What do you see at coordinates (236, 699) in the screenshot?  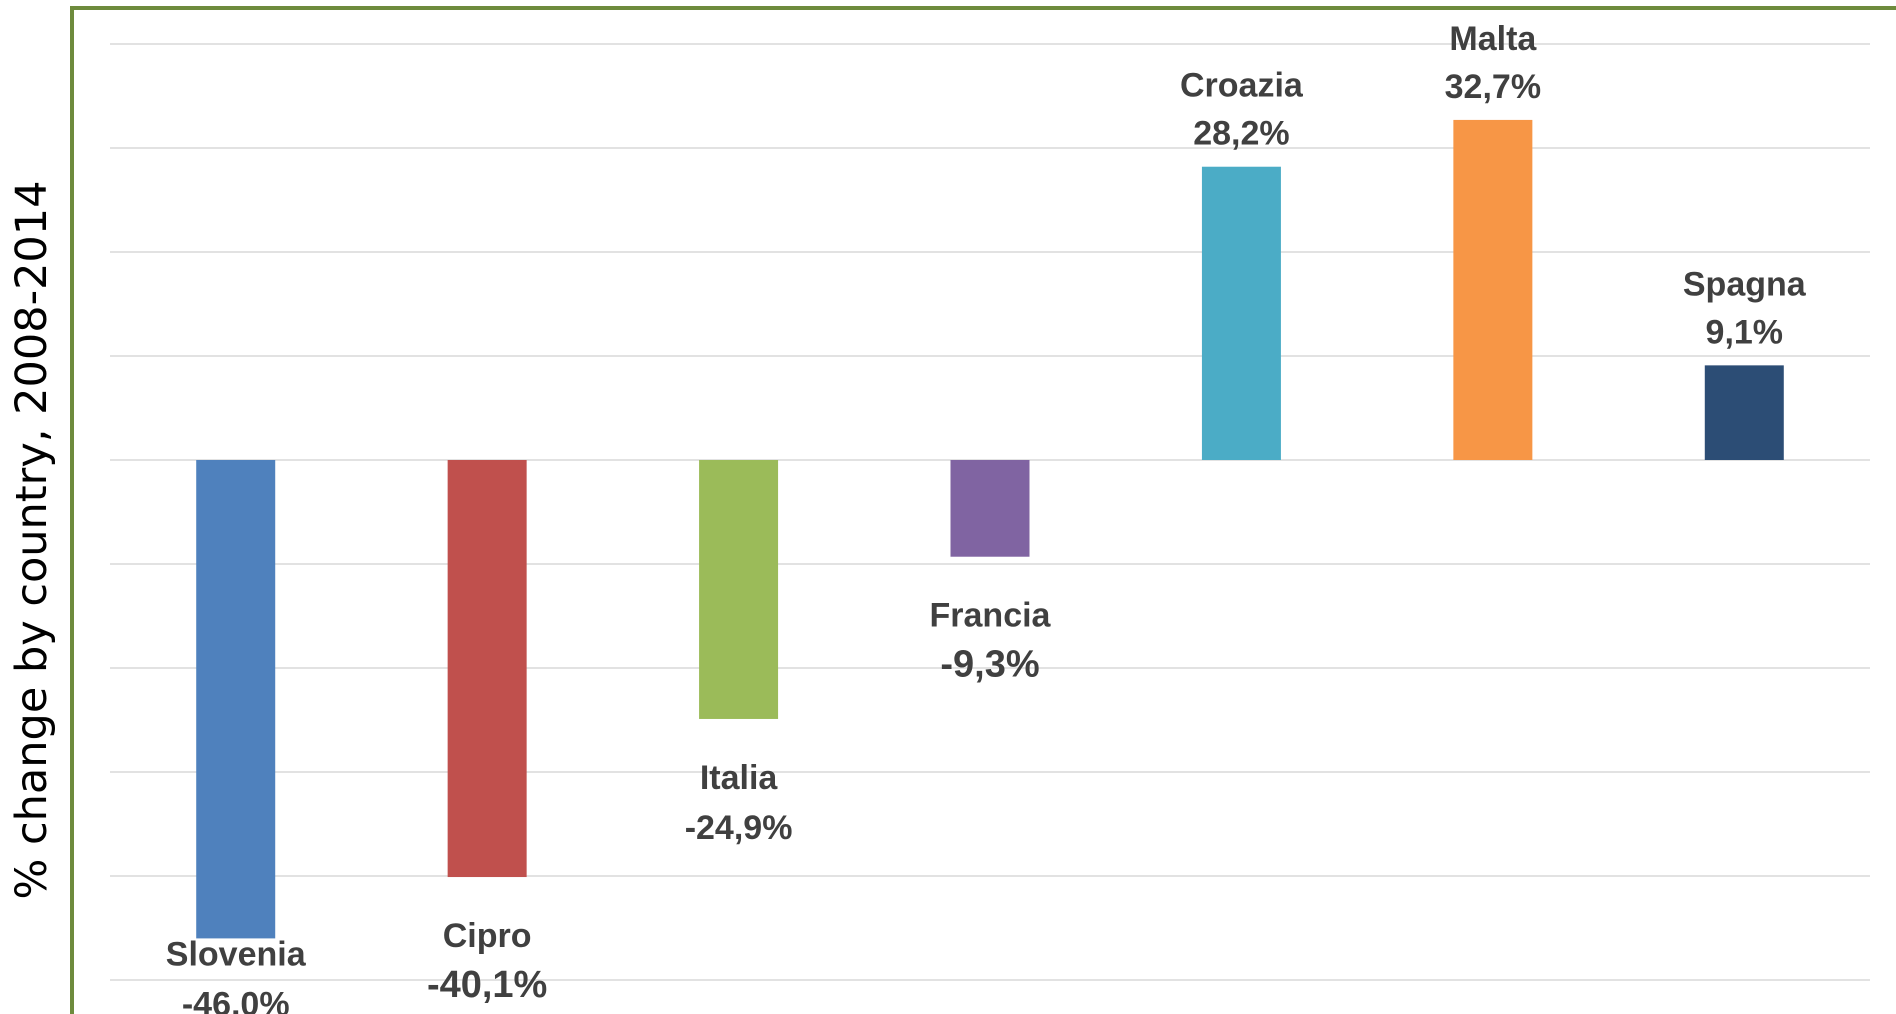 I see `bar-slovenia` at bounding box center [236, 699].